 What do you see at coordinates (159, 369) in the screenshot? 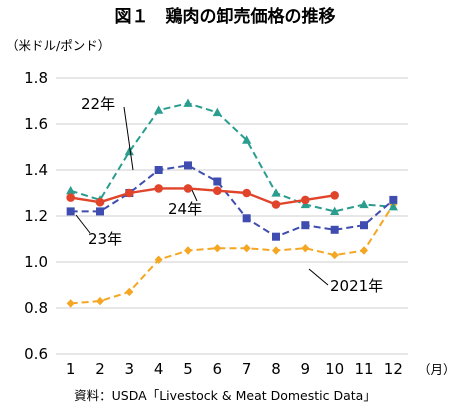
I see `x-tick-label: 4` at bounding box center [159, 369].